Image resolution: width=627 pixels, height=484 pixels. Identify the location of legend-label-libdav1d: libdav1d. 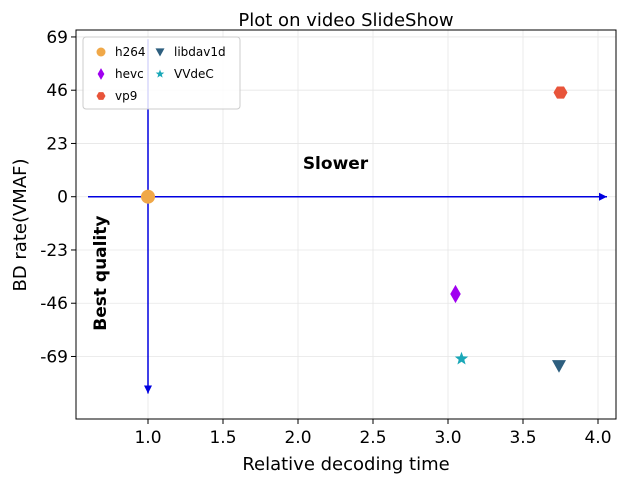
(200, 52).